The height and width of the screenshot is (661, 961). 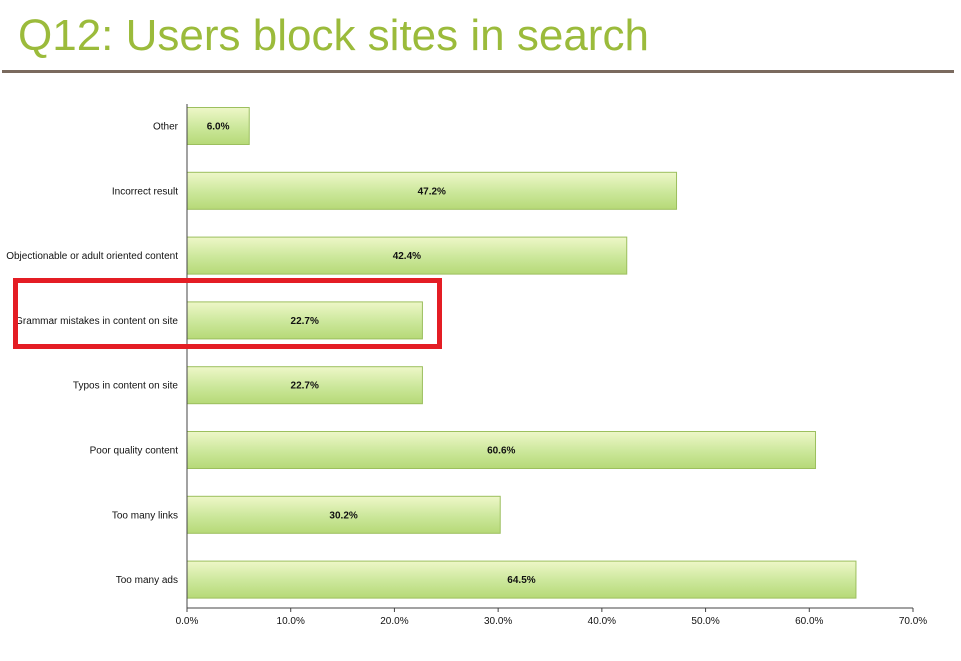 I want to click on x-tick-label: 60.0%, so click(x=809, y=621).